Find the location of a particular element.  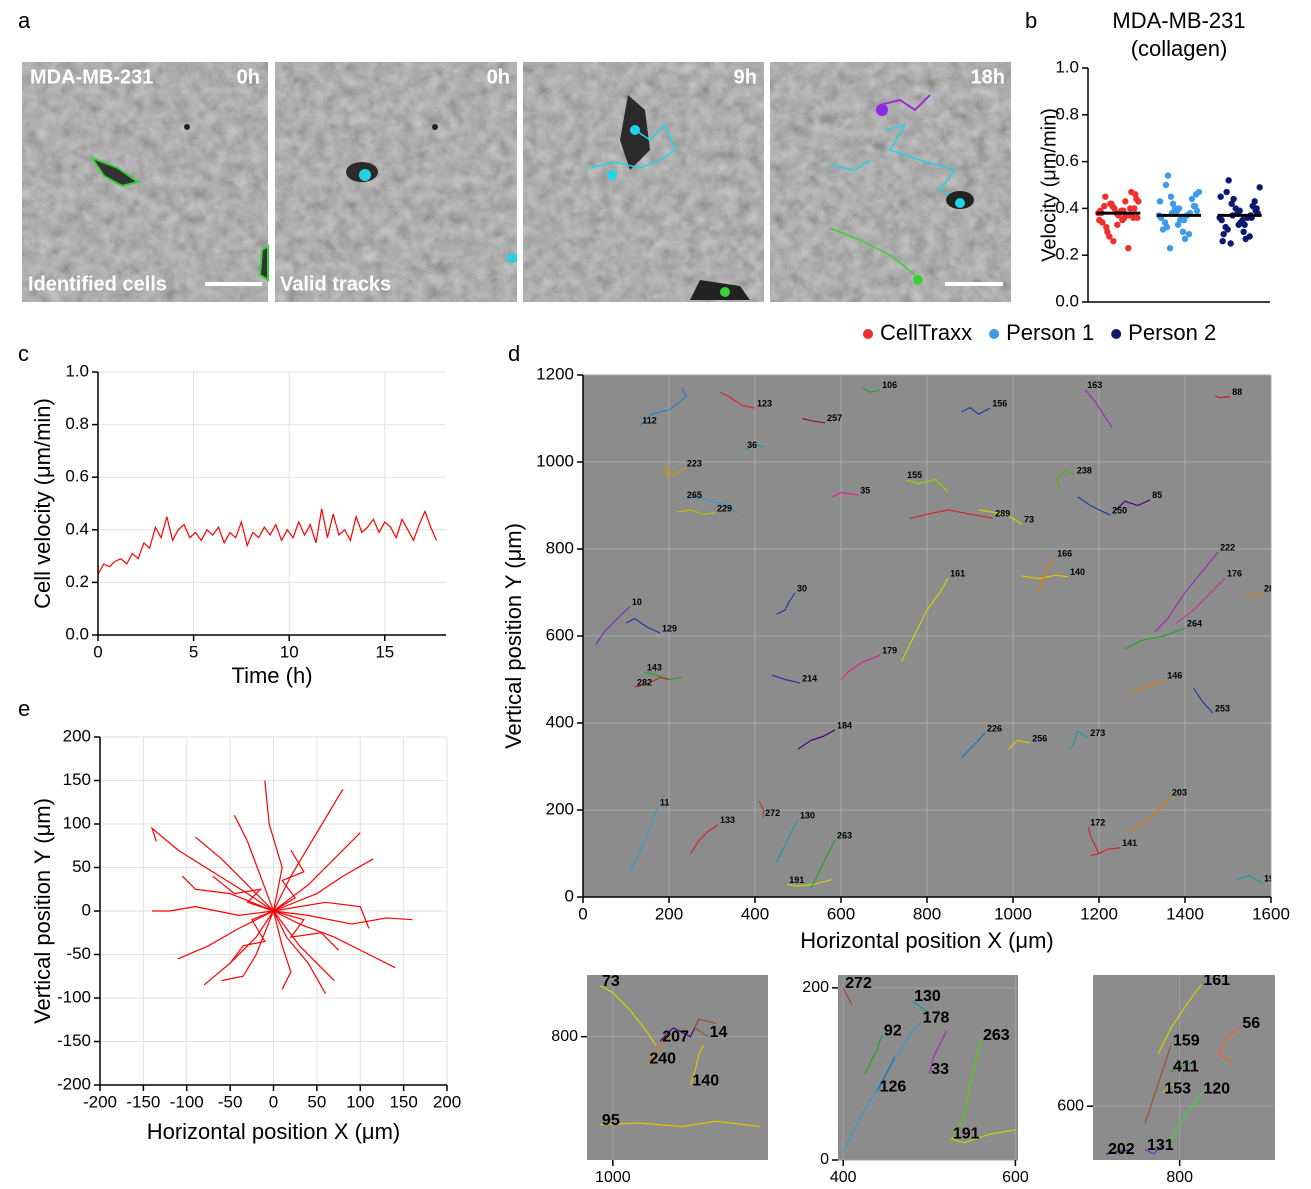

track-label: 126 is located at coordinates (893, 1086).